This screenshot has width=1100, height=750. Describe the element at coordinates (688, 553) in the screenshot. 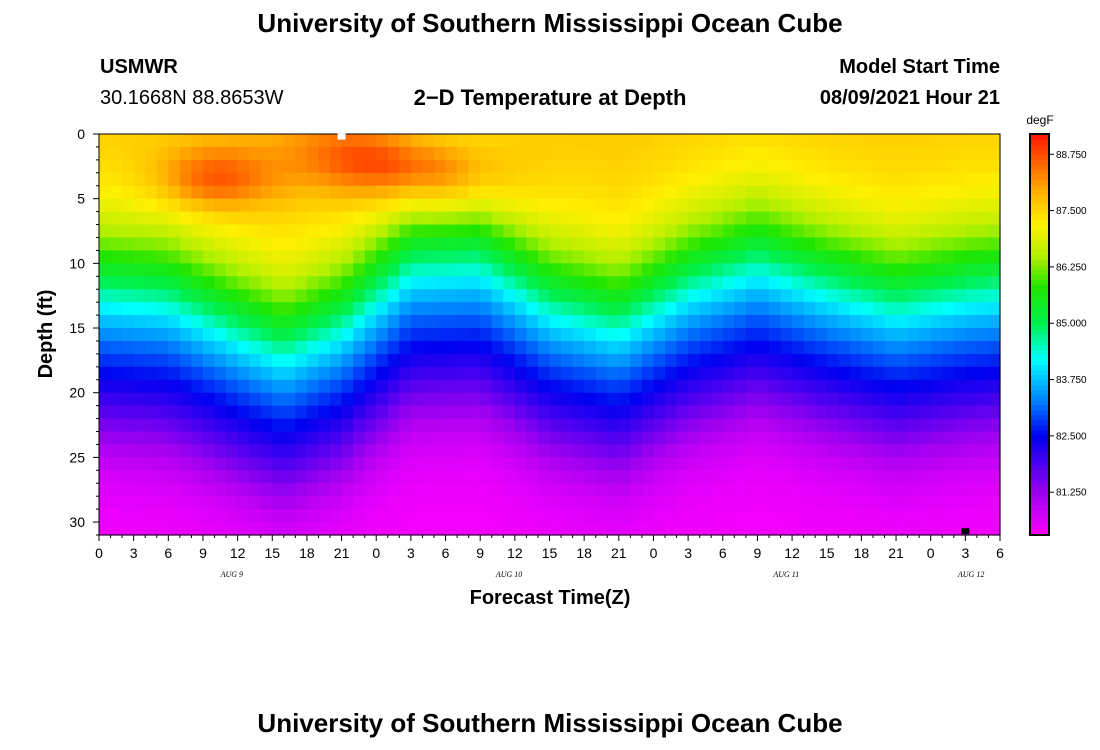

I see `x-tick-label: 3` at that location.